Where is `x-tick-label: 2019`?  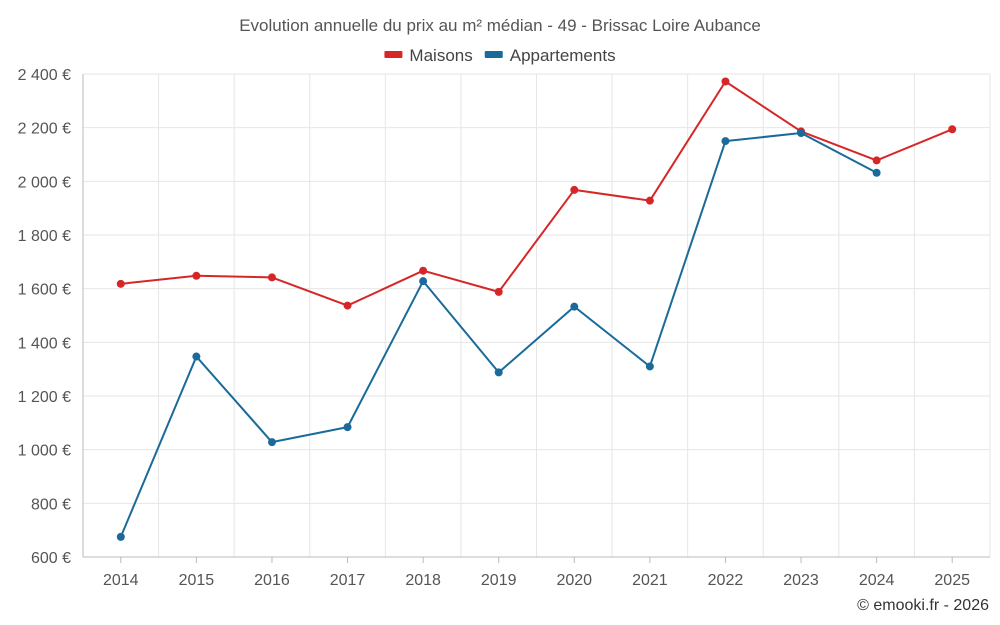 x-tick-label: 2019 is located at coordinates (499, 580).